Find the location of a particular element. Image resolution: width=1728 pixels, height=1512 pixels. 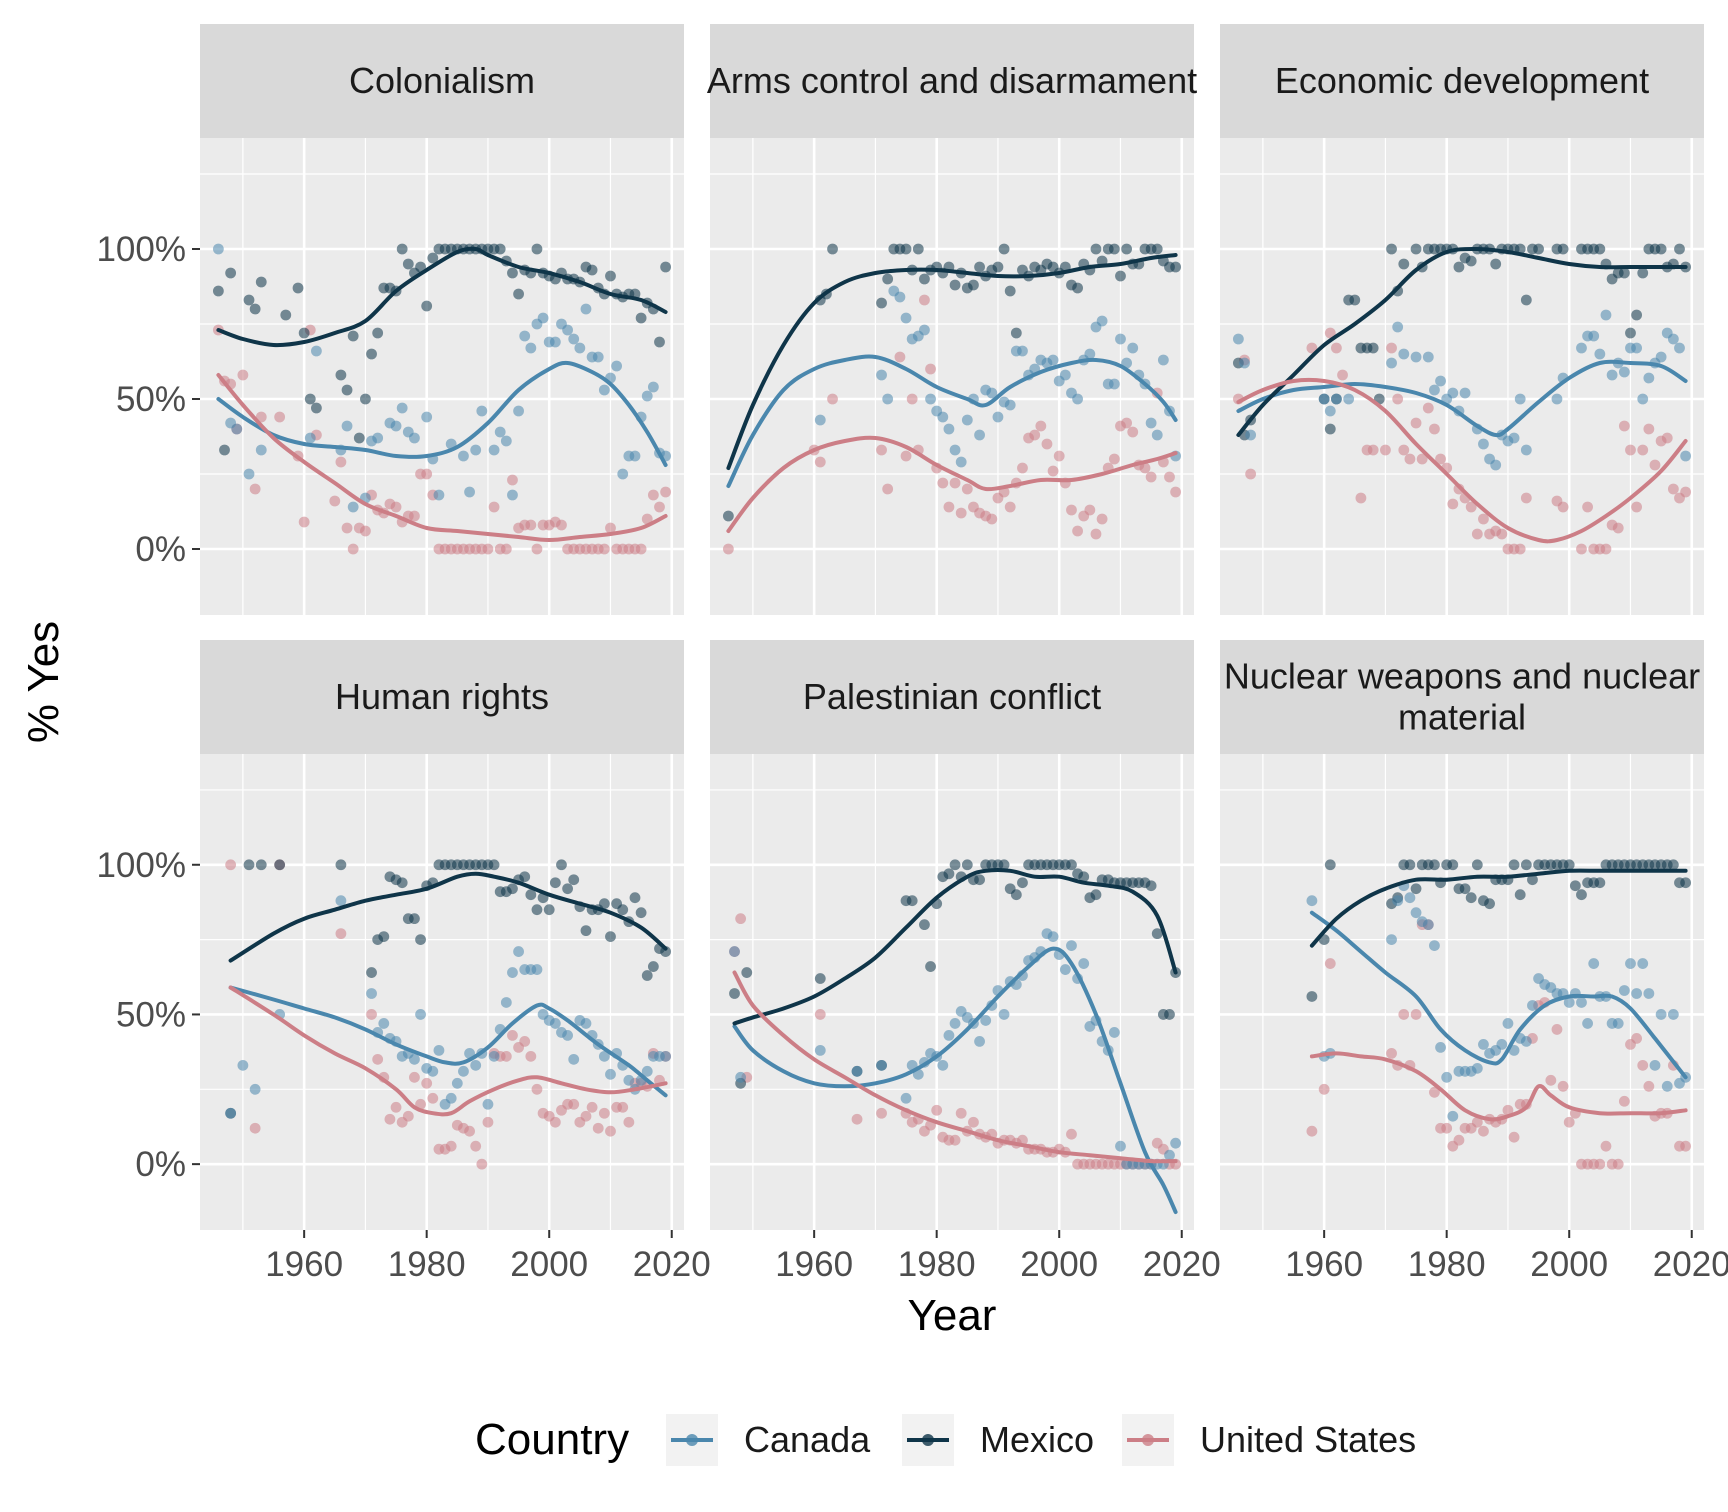

point-series is located at coordinates (952, 424).